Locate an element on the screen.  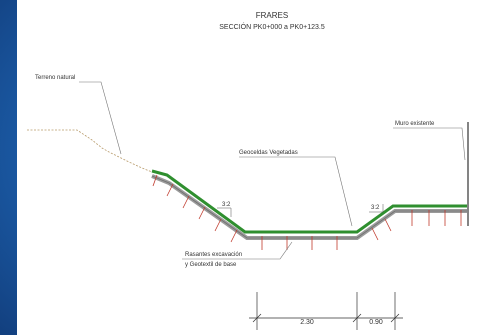
base-label-line2: y Geotextil de base is located at coordinates (211, 265).